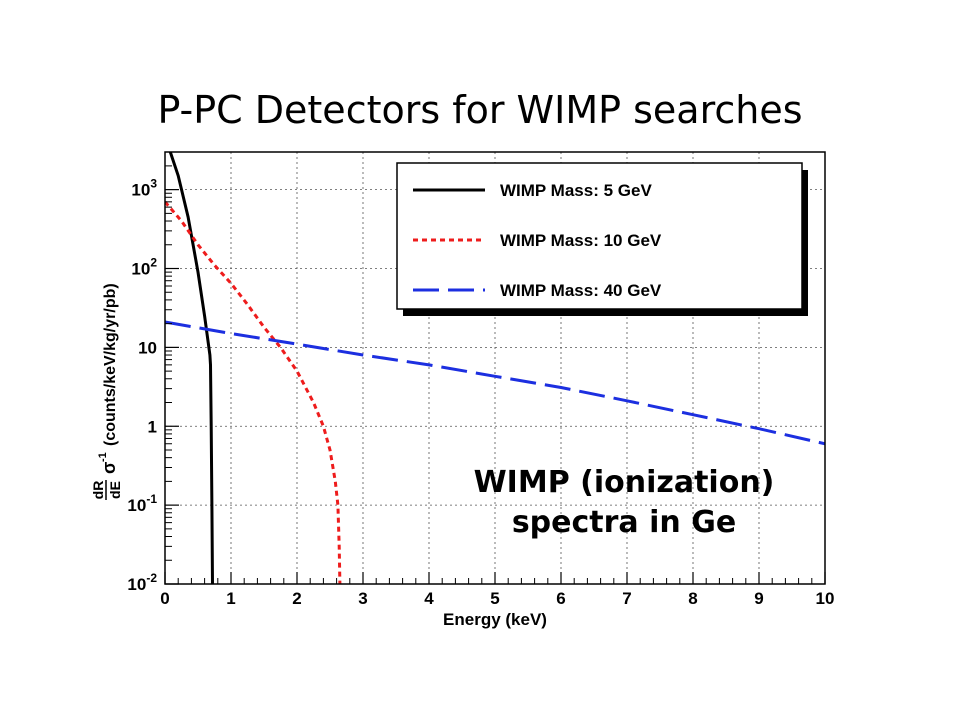 This screenshot has width=960, height=720. I want to click on y-axis-label-sigma: σ, so click(109, 468).